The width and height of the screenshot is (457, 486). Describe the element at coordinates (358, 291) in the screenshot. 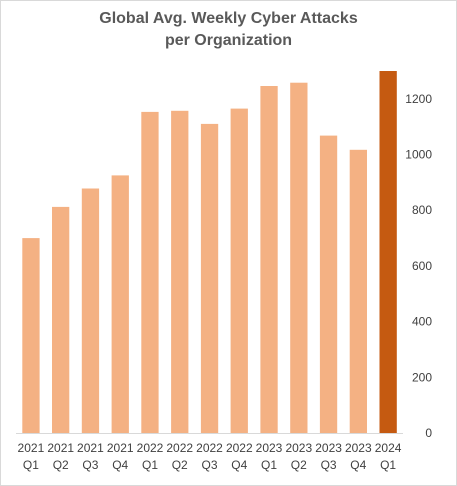

I see `bar-2023-q4` at that location.